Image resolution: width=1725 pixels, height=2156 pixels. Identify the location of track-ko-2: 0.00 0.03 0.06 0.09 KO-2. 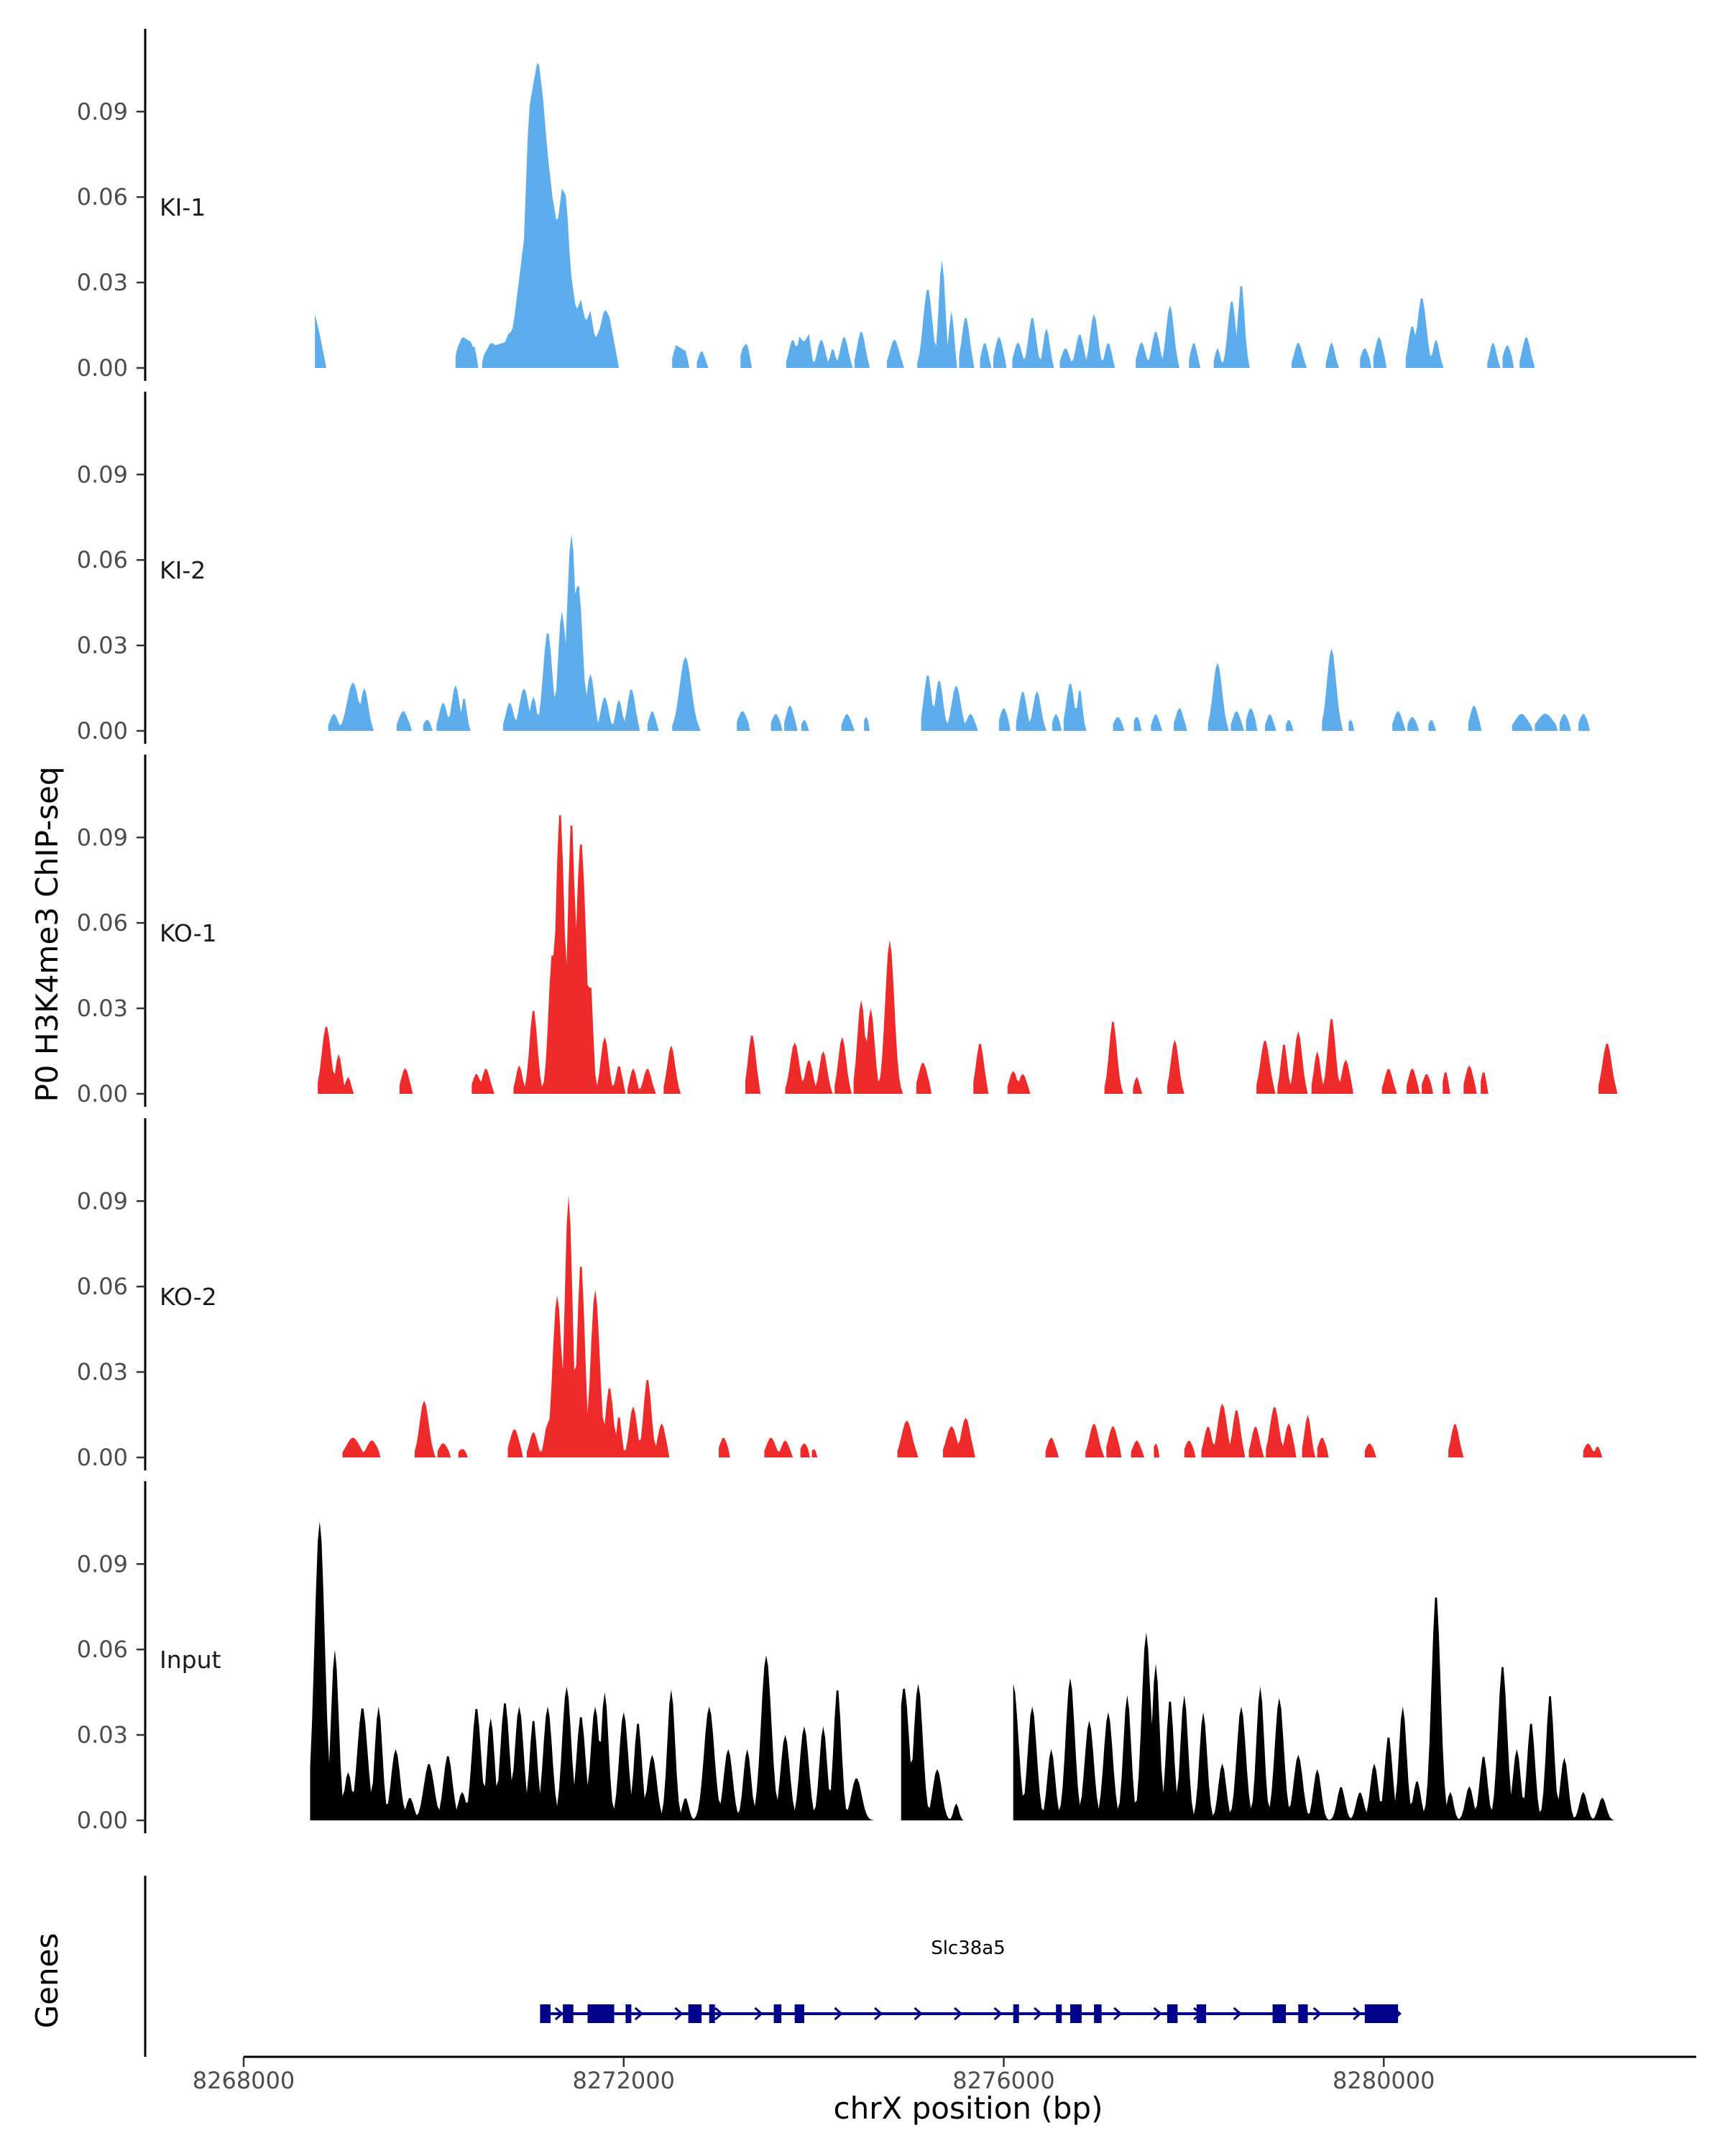
(840, 1294).